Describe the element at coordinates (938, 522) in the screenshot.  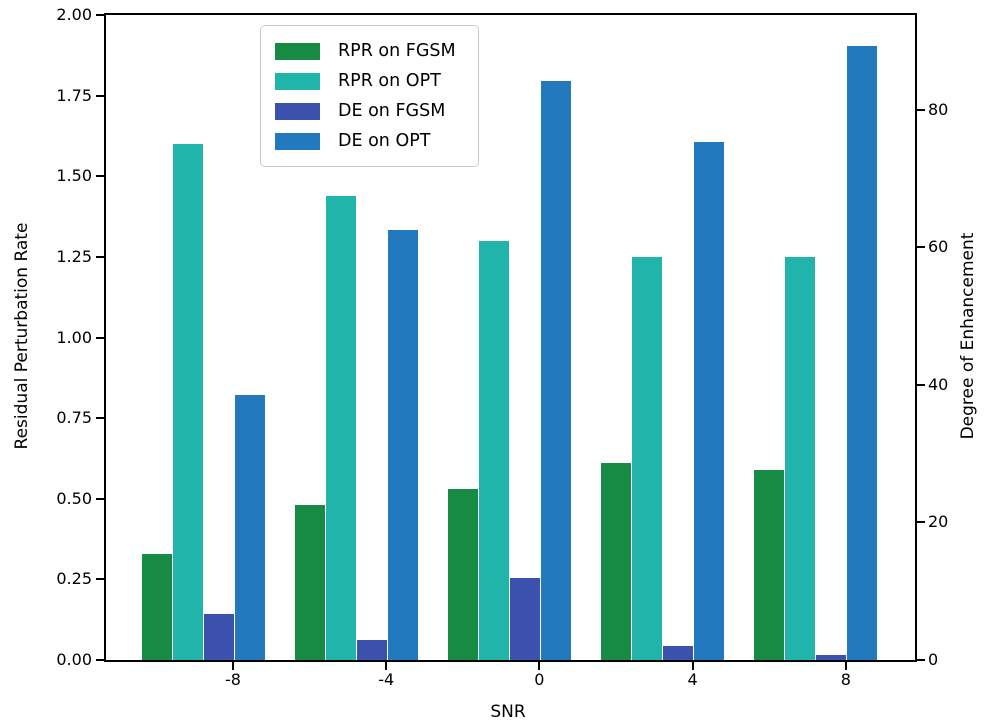
I see `y-right-tick-label: 20` at that location.